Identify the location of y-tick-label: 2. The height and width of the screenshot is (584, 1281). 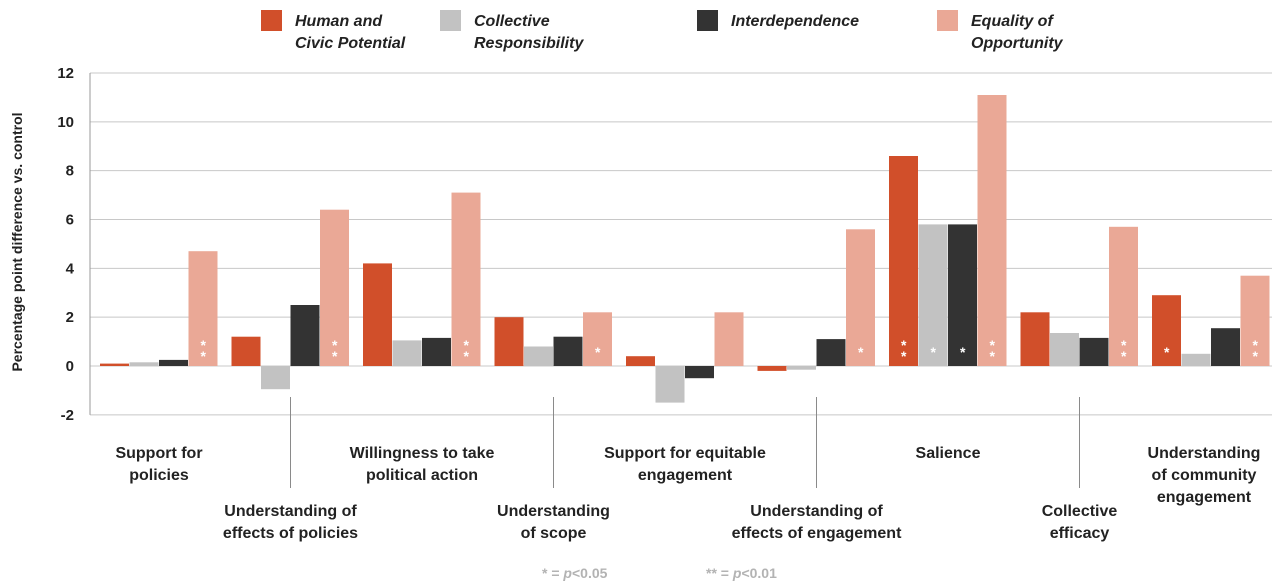
(70, 317).